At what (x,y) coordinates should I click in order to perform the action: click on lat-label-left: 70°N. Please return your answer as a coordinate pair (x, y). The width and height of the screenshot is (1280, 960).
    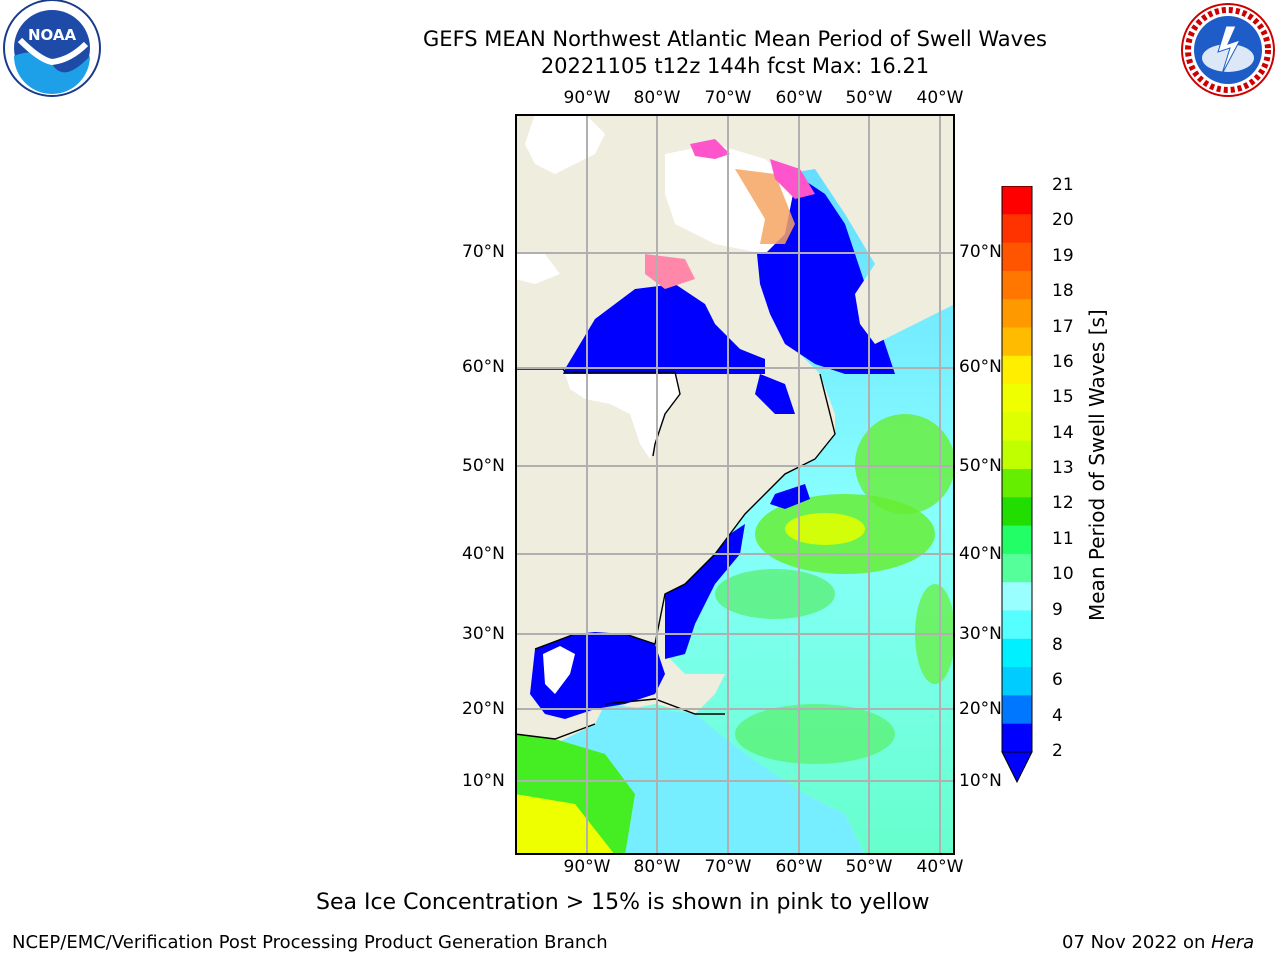
    Looking at the image, I should click on (483, 252).